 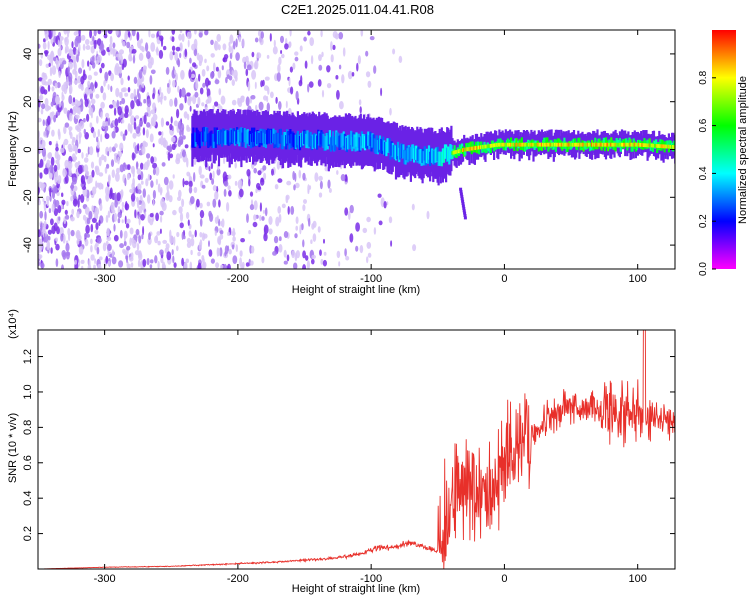 What do you see at coordinates (465, 215) in the screenshot?
I see `ridge-branch` at bounding box center [465, 215].